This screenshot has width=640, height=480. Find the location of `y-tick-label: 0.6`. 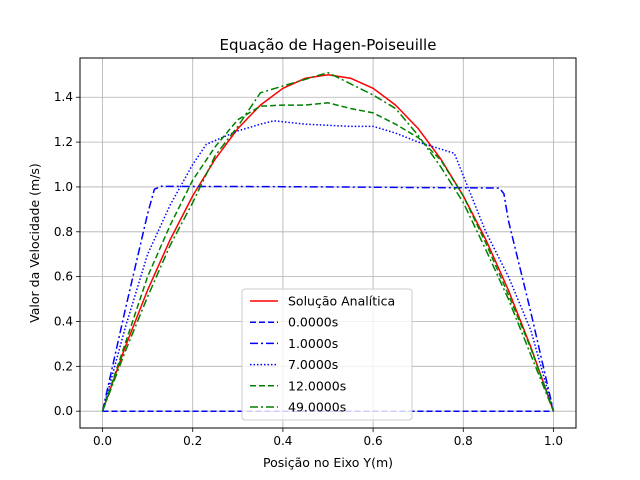

y-tick-label: 0.6 is located at coordinates (63, 277).